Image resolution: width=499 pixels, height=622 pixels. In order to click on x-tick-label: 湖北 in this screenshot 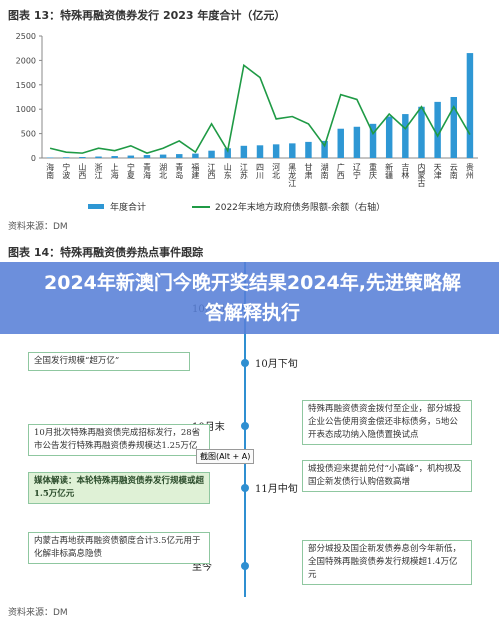, I will do `click(163, 171)`.